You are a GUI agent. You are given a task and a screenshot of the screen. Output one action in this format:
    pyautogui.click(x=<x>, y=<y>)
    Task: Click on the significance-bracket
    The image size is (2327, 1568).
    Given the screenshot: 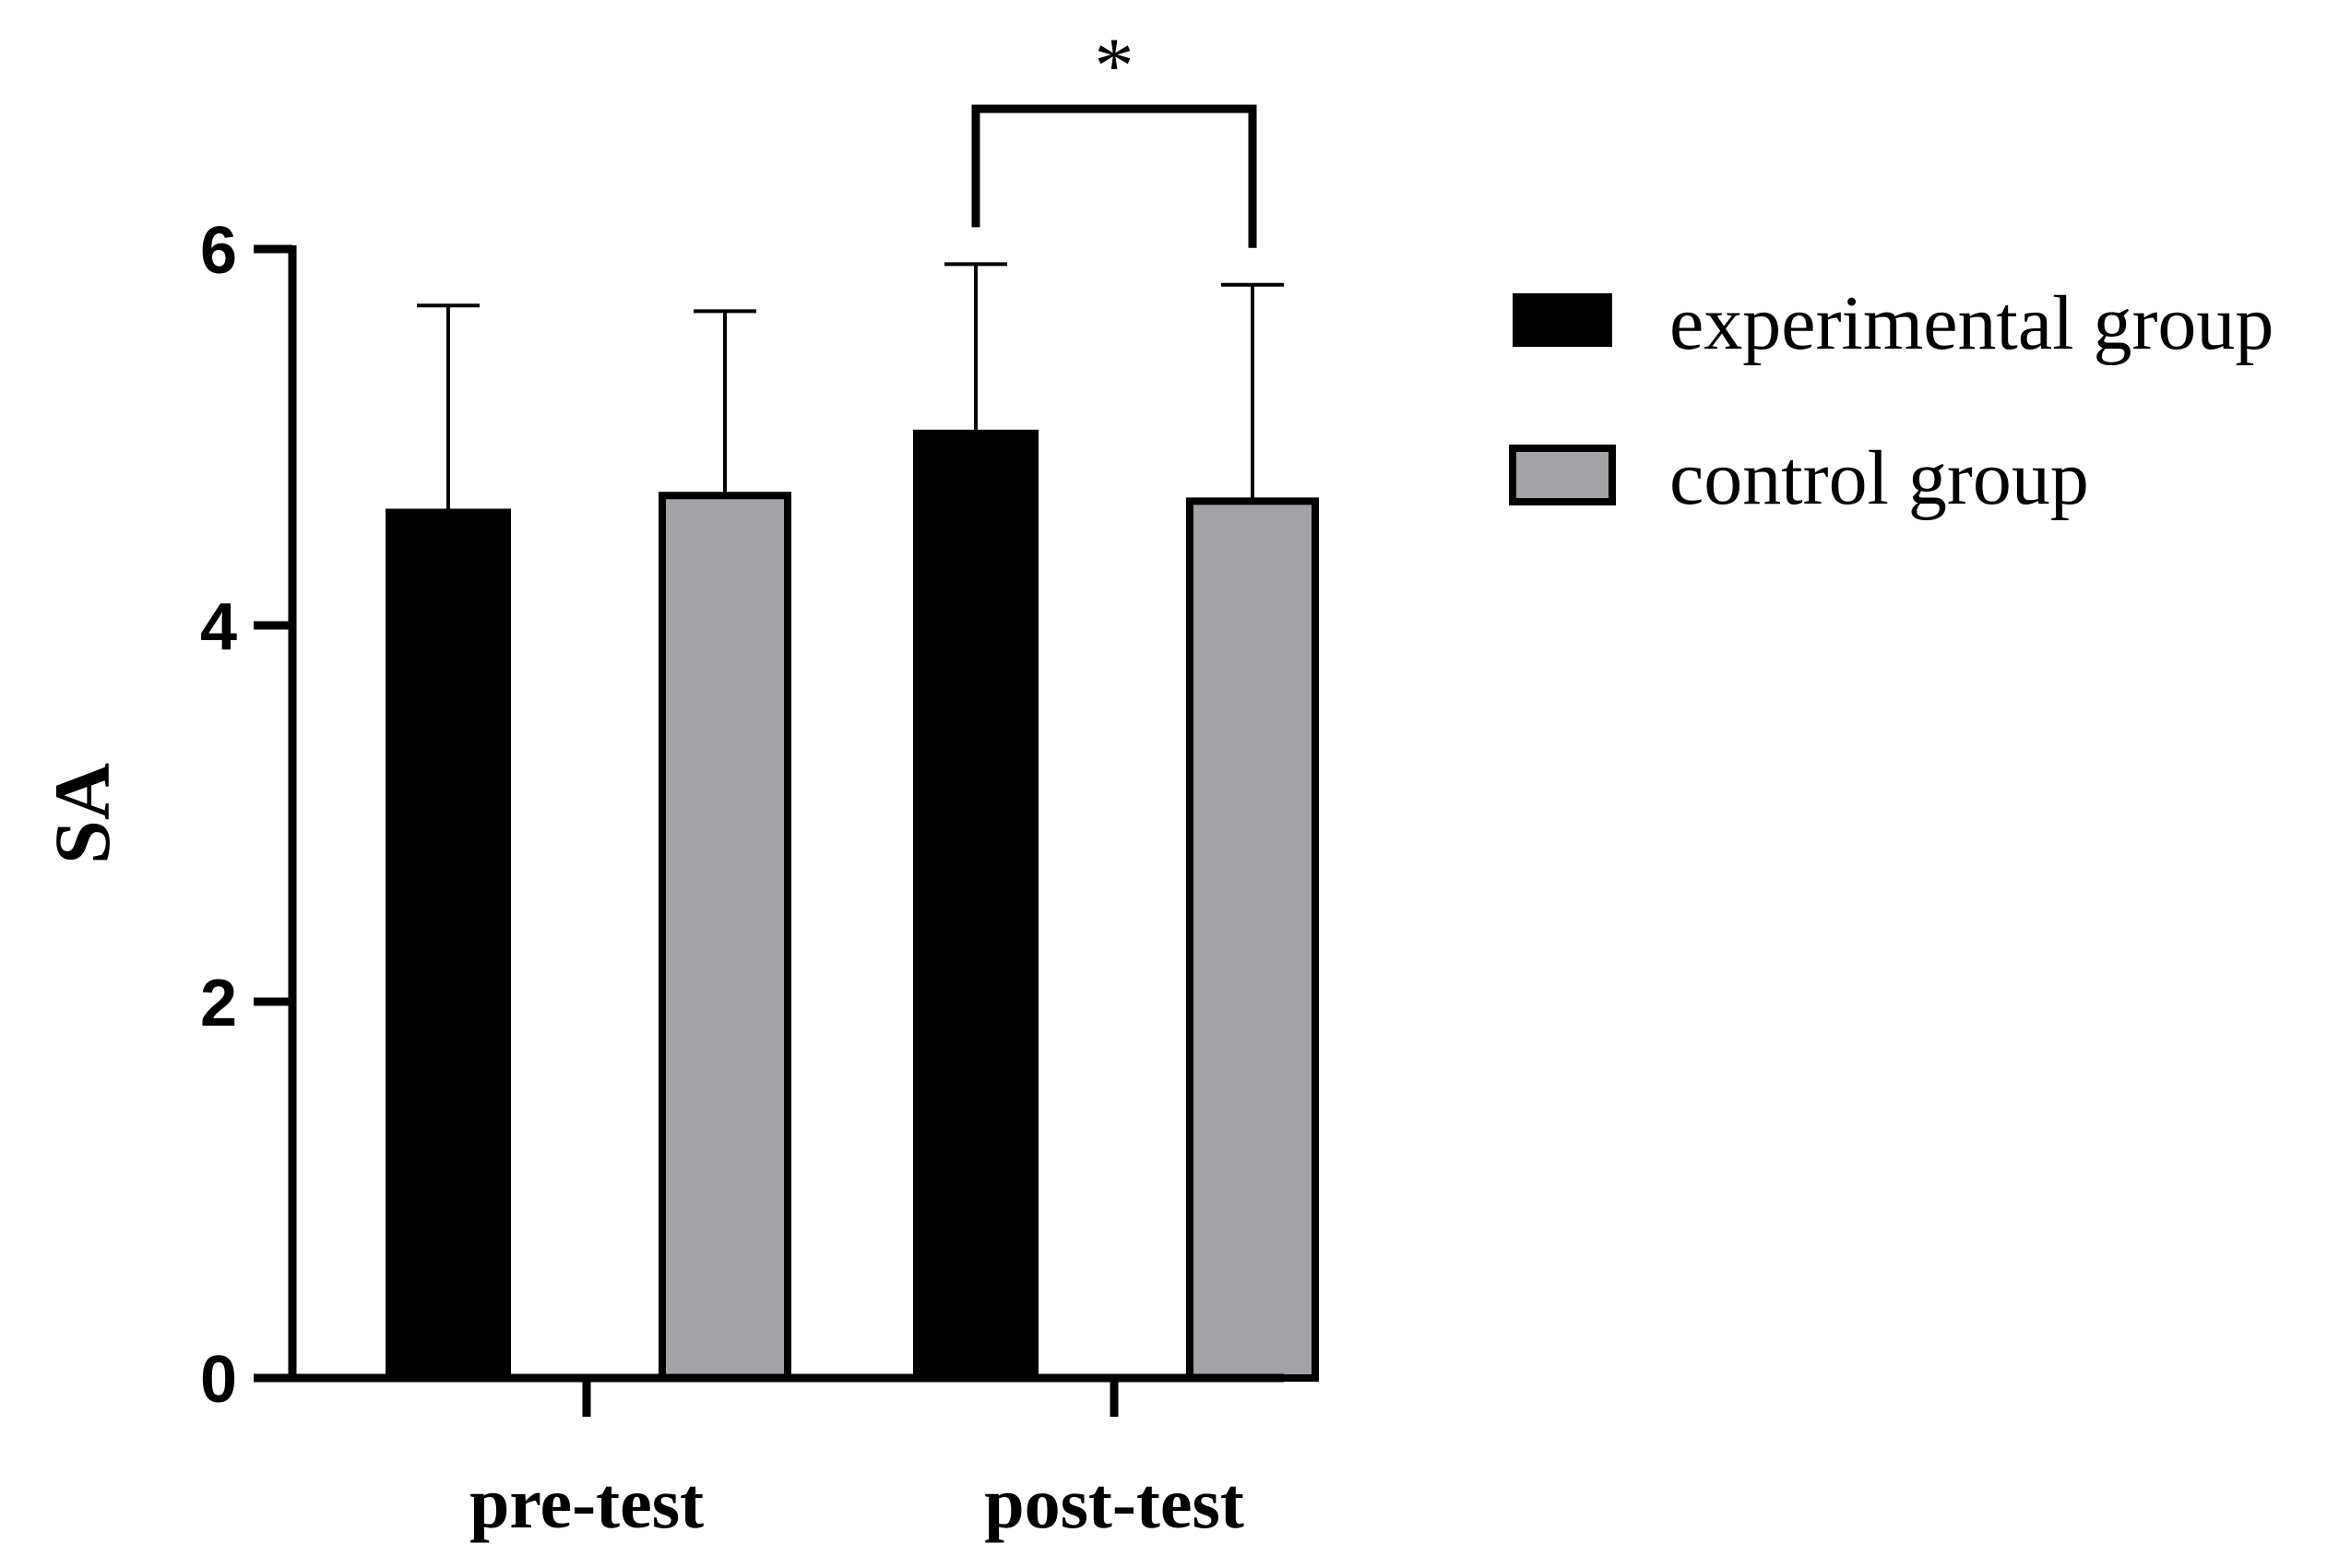 What is the action you would take?
    pyautogui.click(x=1114, y=176)
    